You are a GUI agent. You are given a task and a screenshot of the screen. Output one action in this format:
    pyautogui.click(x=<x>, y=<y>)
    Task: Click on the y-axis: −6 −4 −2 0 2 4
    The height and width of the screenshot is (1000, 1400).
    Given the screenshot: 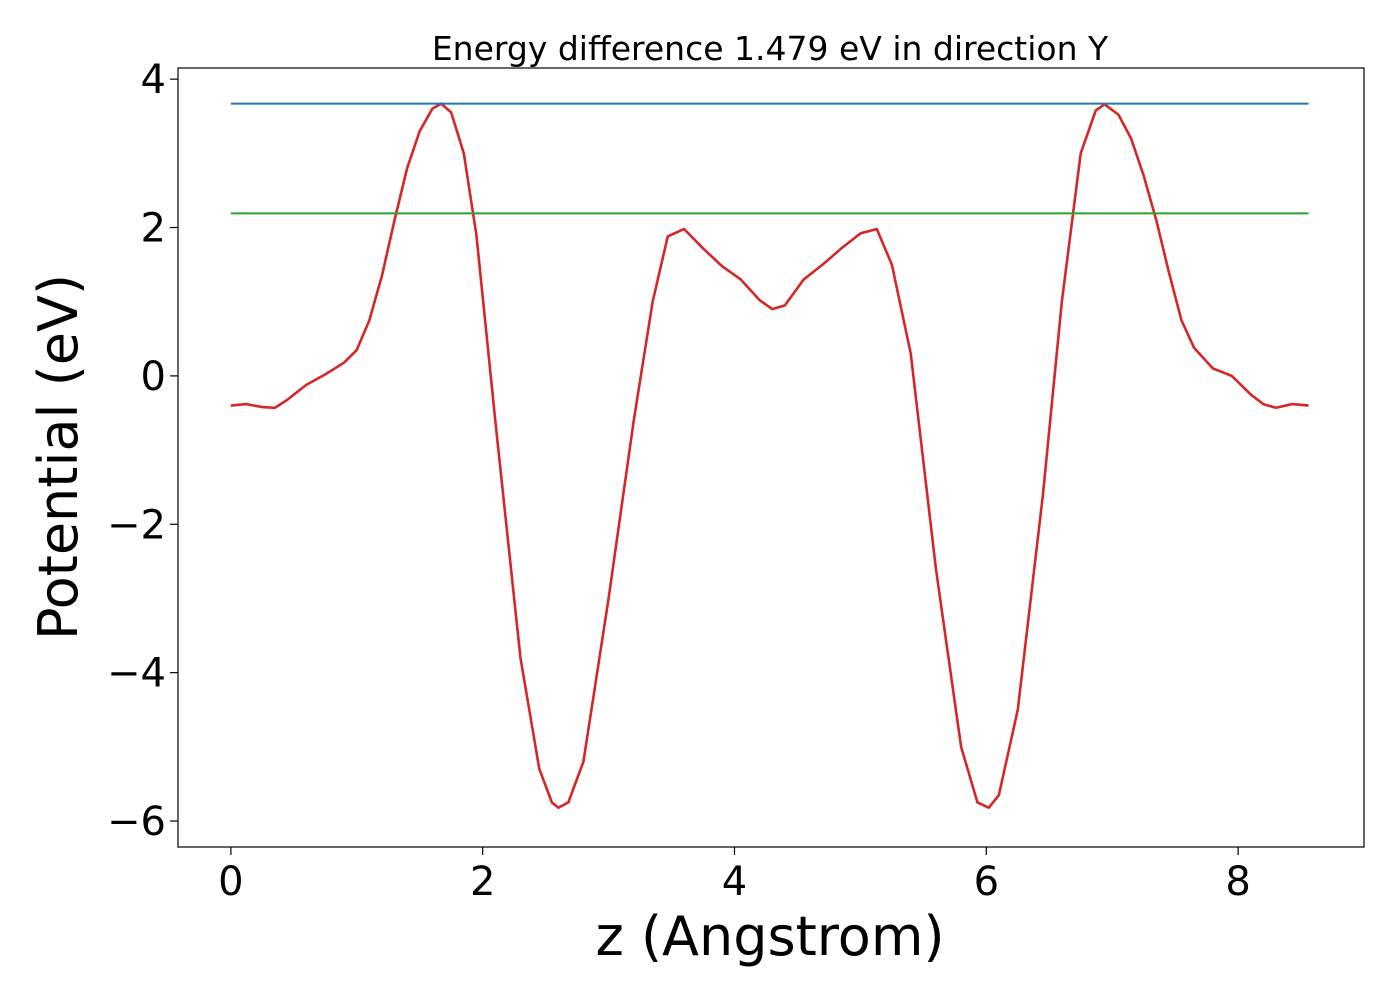 What is the action you would take?
    pyautogui.click(x=142, y=451)
    